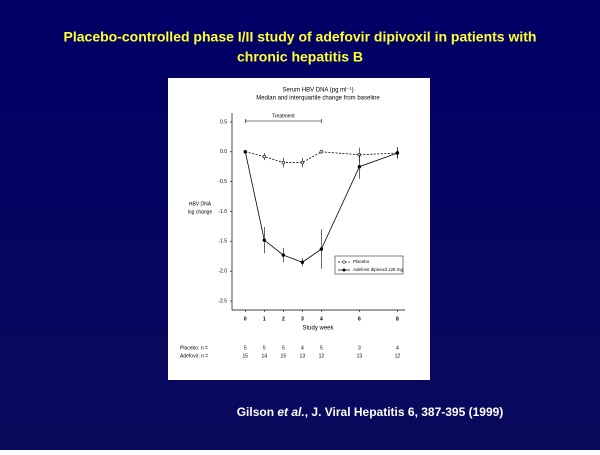 This screenshot has height=455, width=600. I want to click on x-tick-label: 1, so click(264, 319).